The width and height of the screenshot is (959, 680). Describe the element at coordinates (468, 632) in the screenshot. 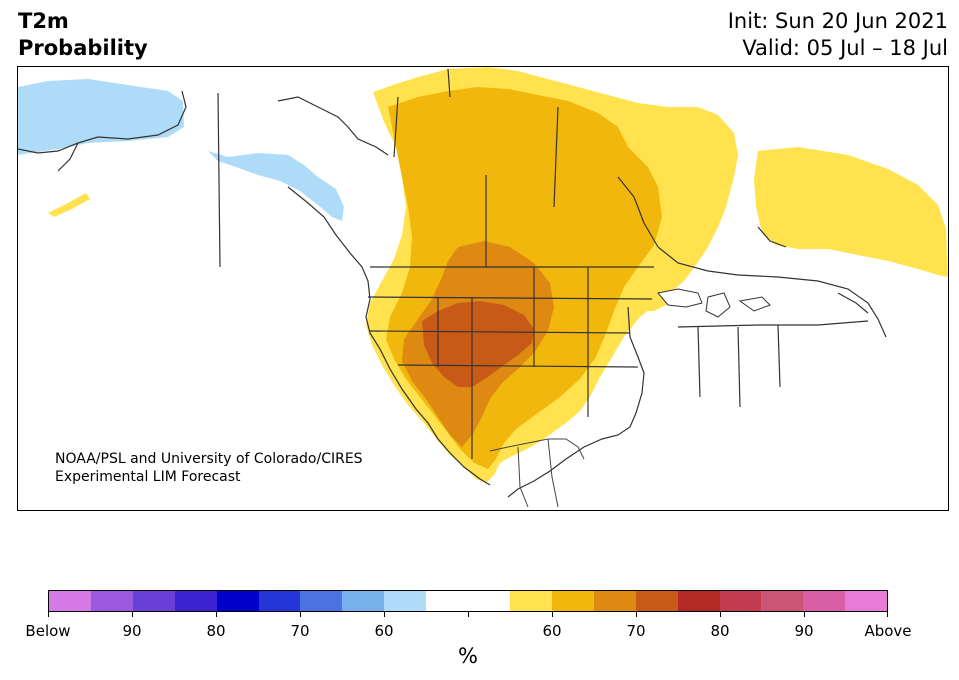

I see `colorbar-labels: Below 90 80 70 60 60 70 80 90 Above` at that location.